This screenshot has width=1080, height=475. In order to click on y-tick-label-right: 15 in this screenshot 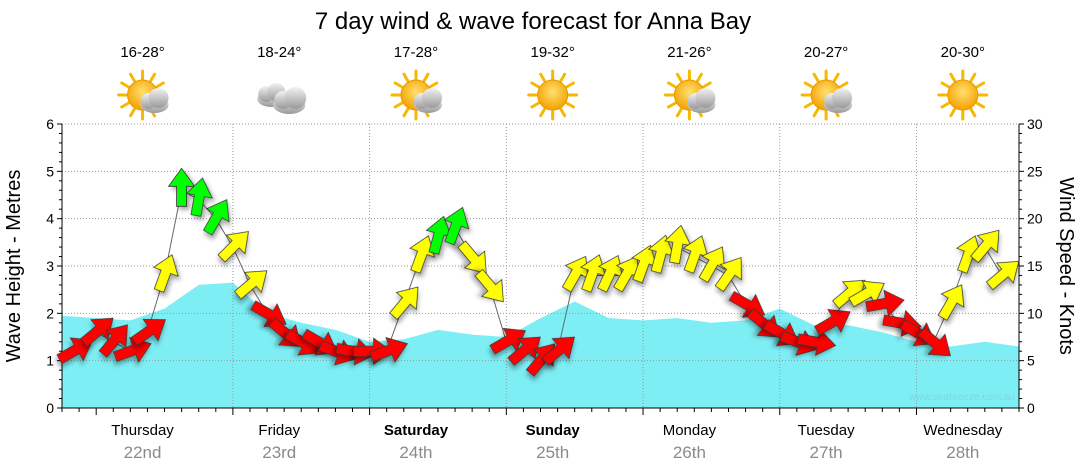, I will do `click(1035, 266)`.